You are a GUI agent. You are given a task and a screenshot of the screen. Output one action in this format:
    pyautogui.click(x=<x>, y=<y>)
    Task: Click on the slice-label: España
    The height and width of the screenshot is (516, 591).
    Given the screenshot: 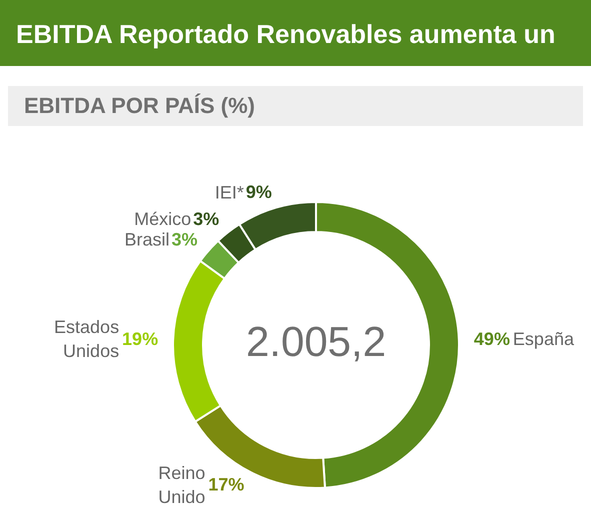 What is the action you would take?
    pyautogui.click(x=543, y=338)
    